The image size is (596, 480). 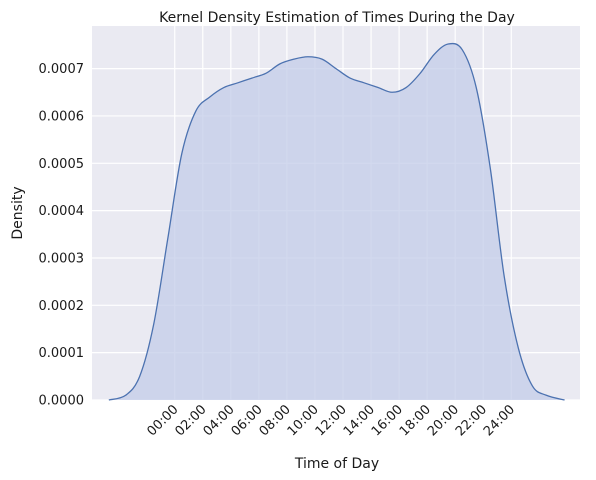 What do you see at coordinates (359, 420) in the screenshot?
I see `x-tick-label: 14:00` at bounding box center [359, 420].